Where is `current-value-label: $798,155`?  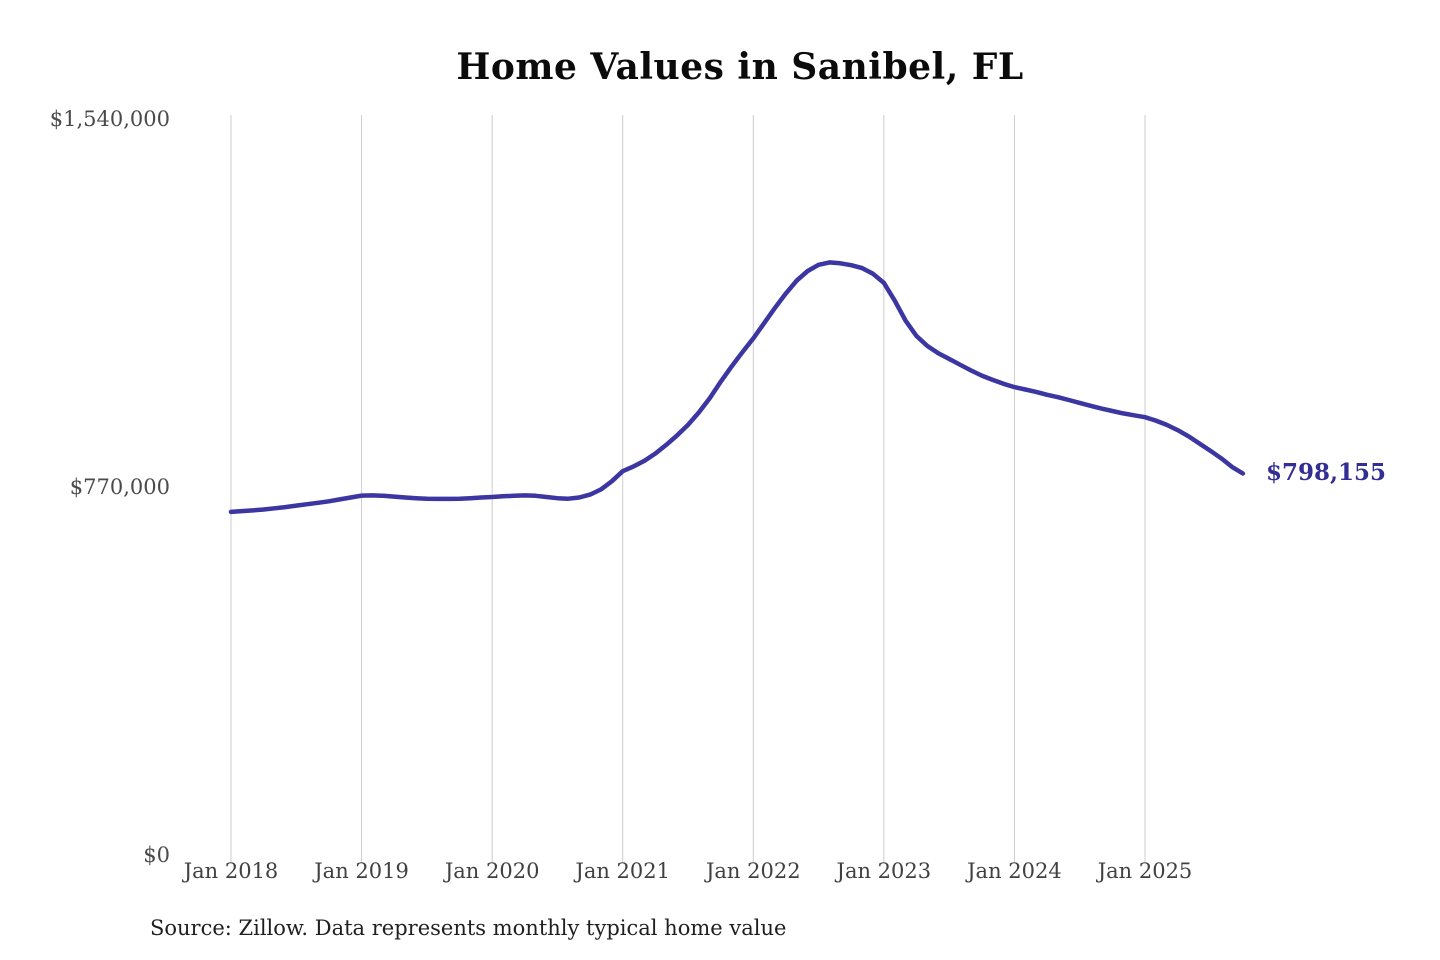
current-value-label: $798,155 is located at coordinates (1326, 472).